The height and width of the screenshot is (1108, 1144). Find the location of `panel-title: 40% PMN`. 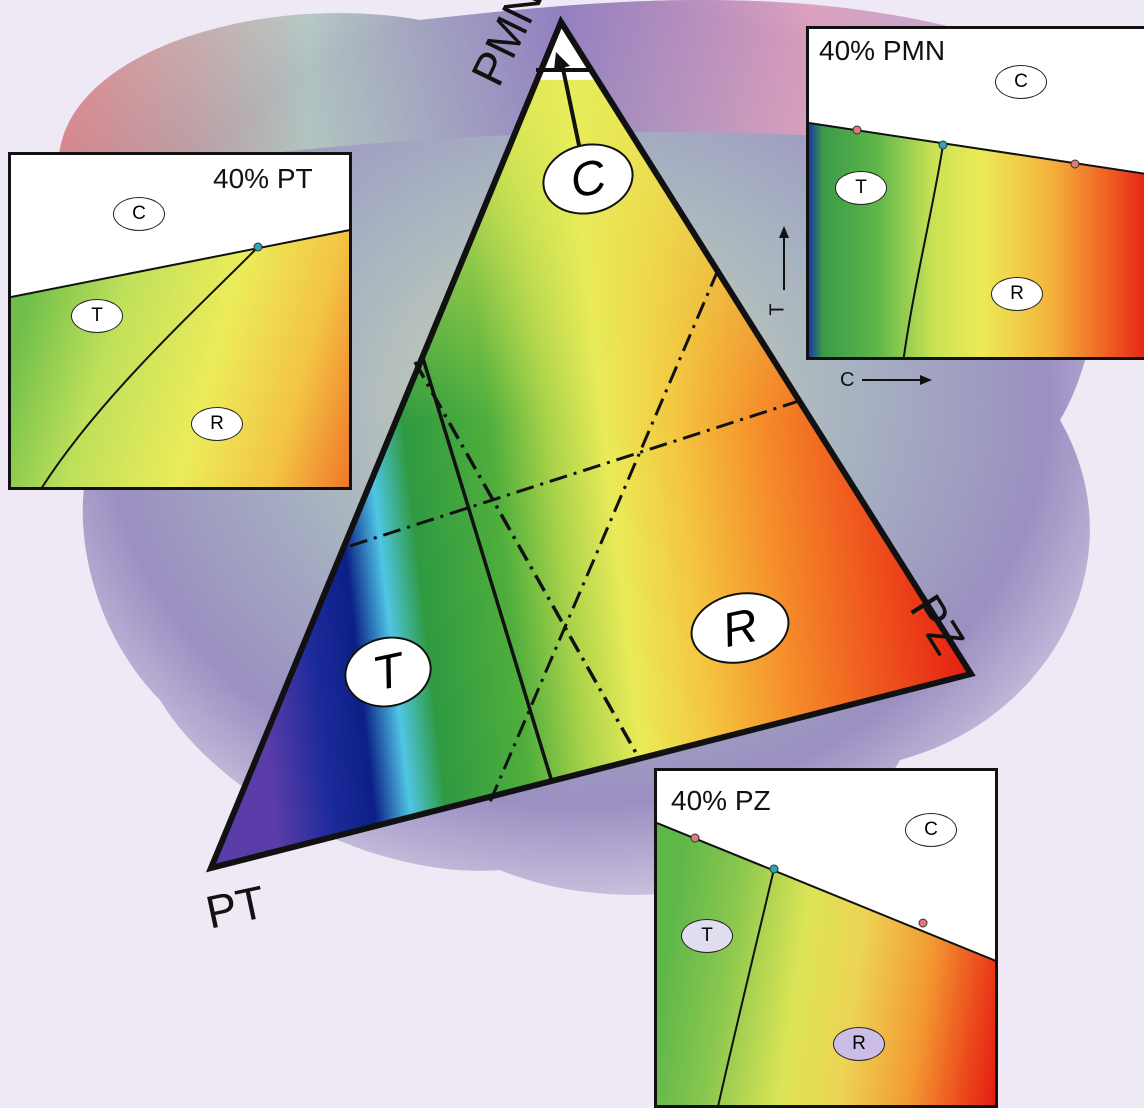

panel-title: 40% PMN is located at coordinates (882, 50).